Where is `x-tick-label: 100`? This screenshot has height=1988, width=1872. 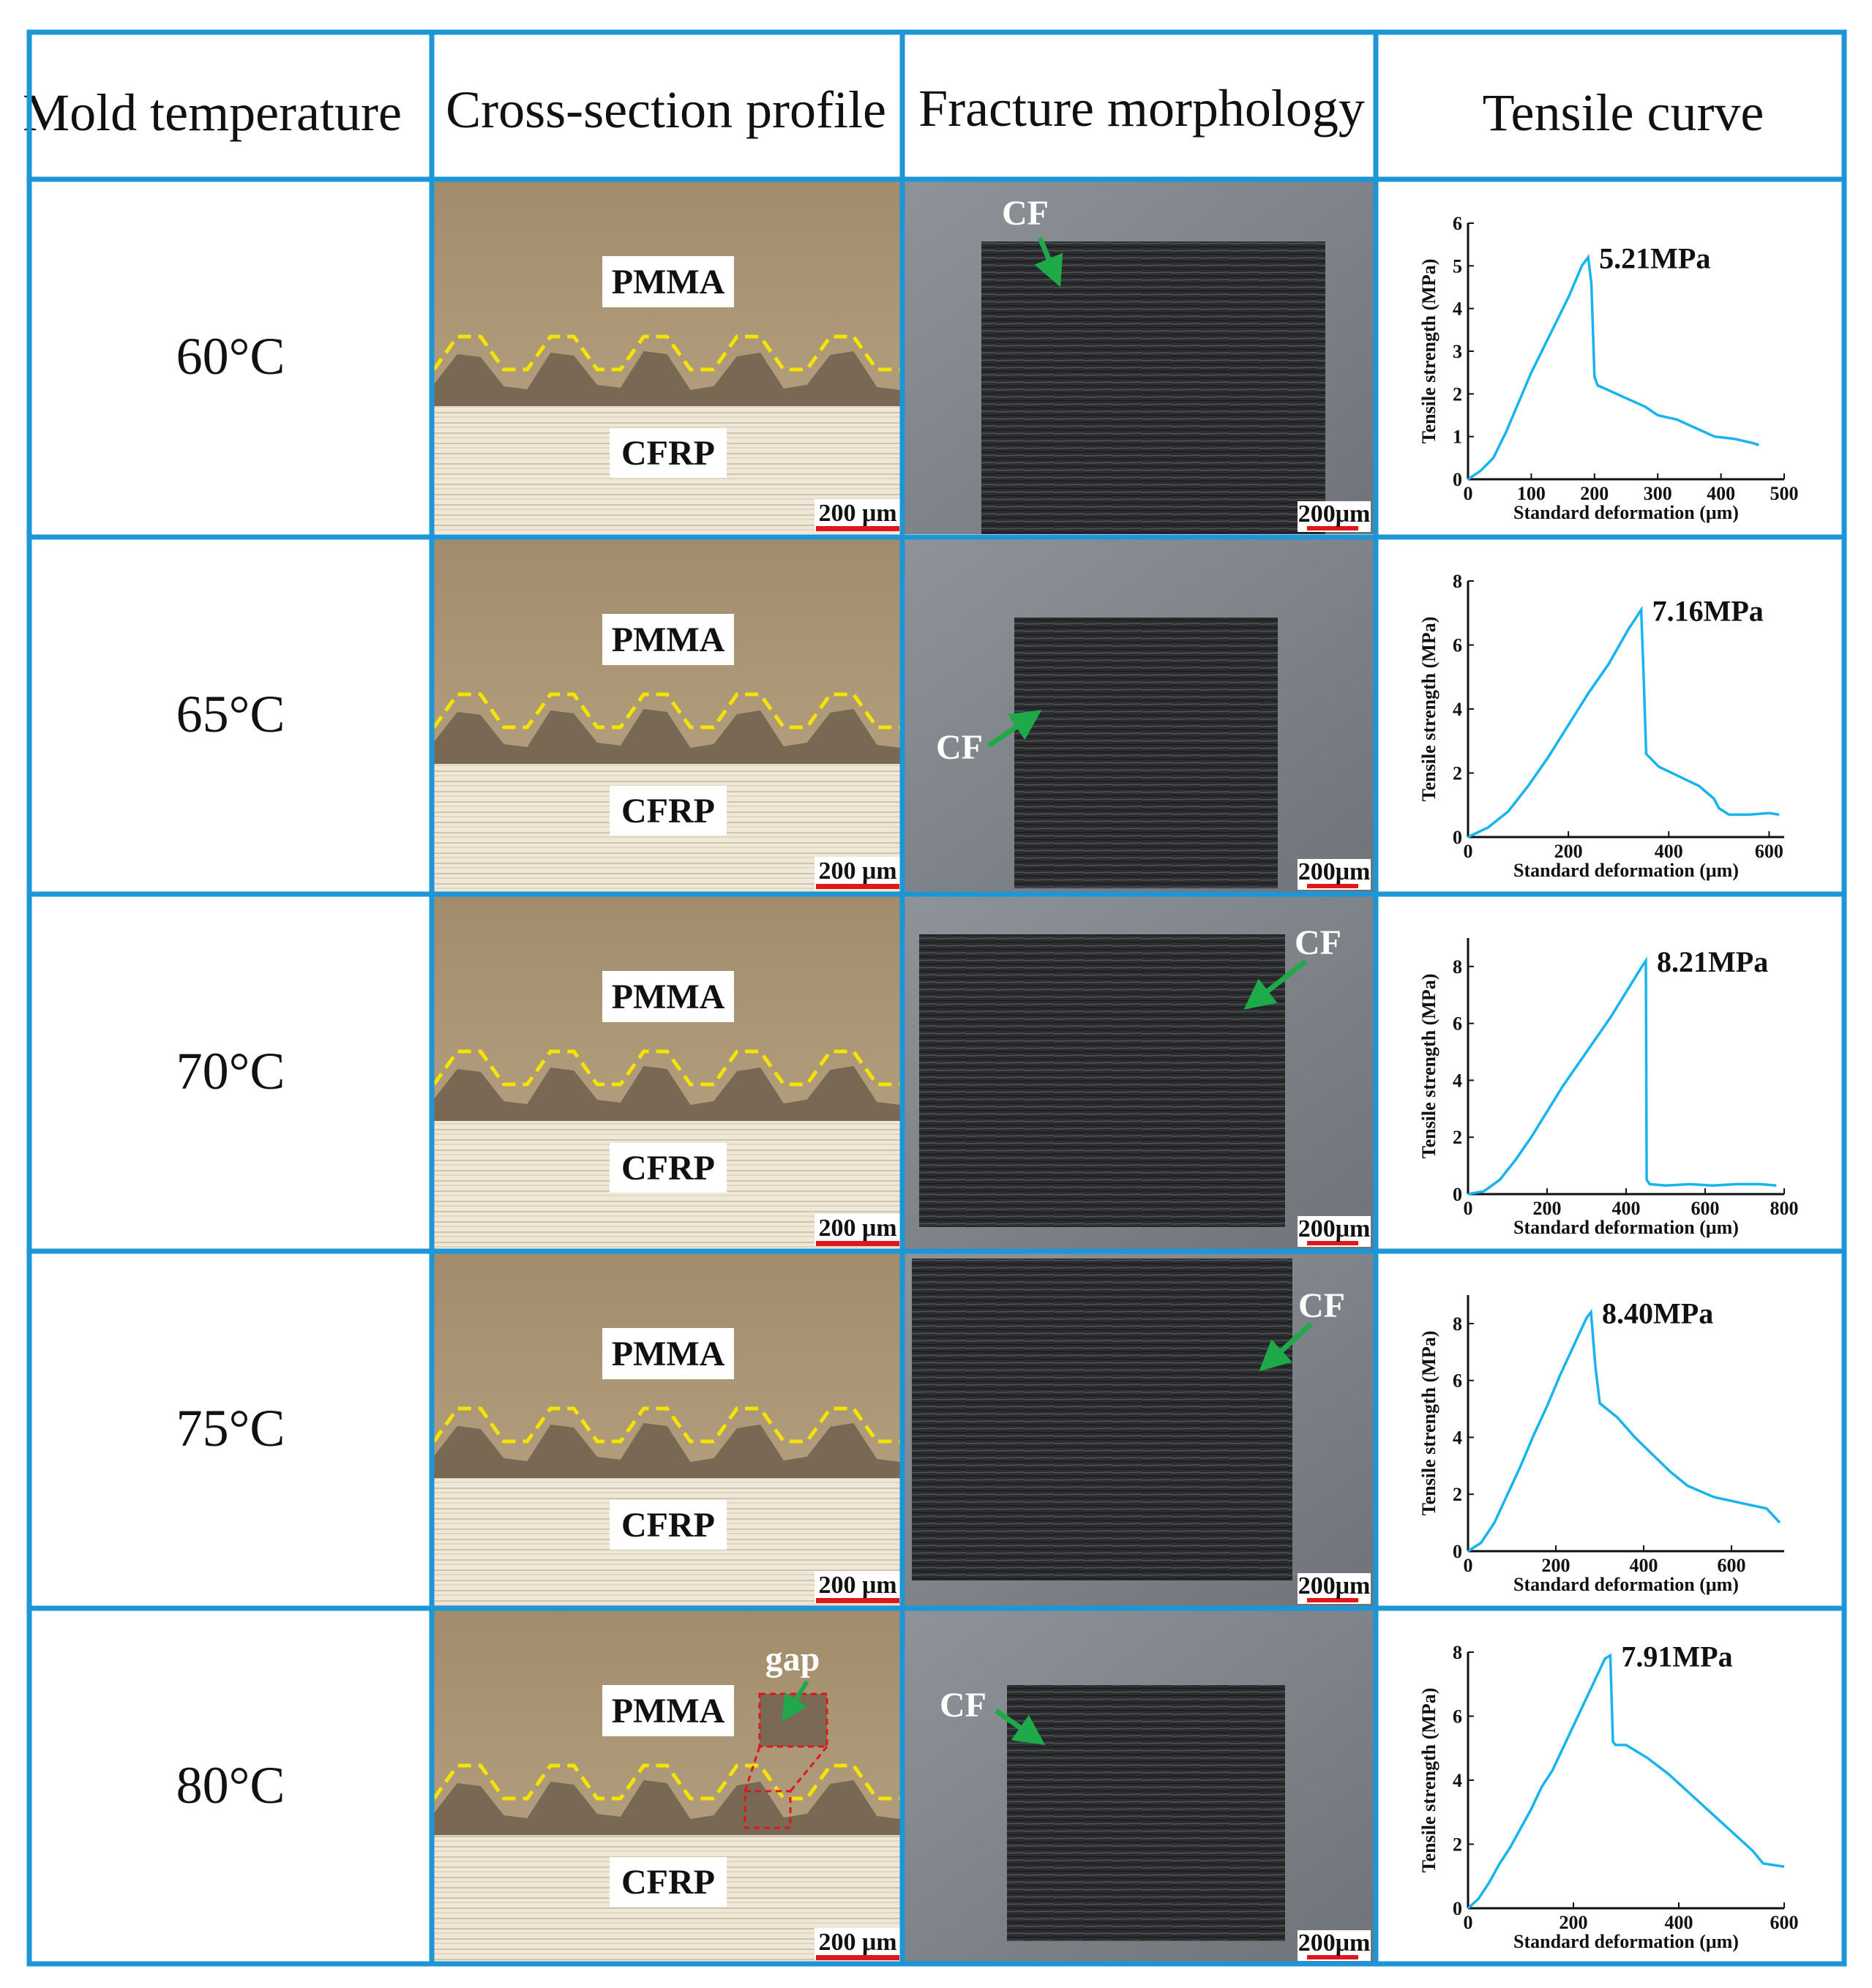 x-tick-label: 100 is located at coordinates (1531, 494).